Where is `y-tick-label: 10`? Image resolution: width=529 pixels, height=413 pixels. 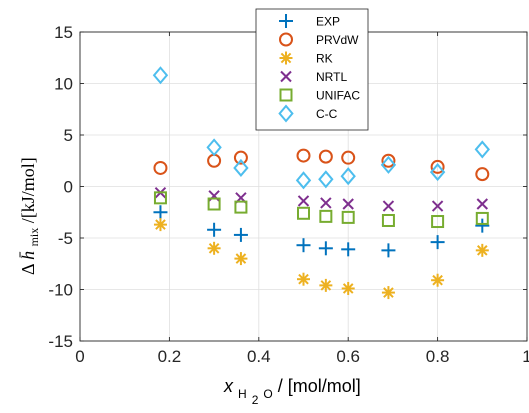
y-tick-label: 10 is located at coordinates (63, 84).